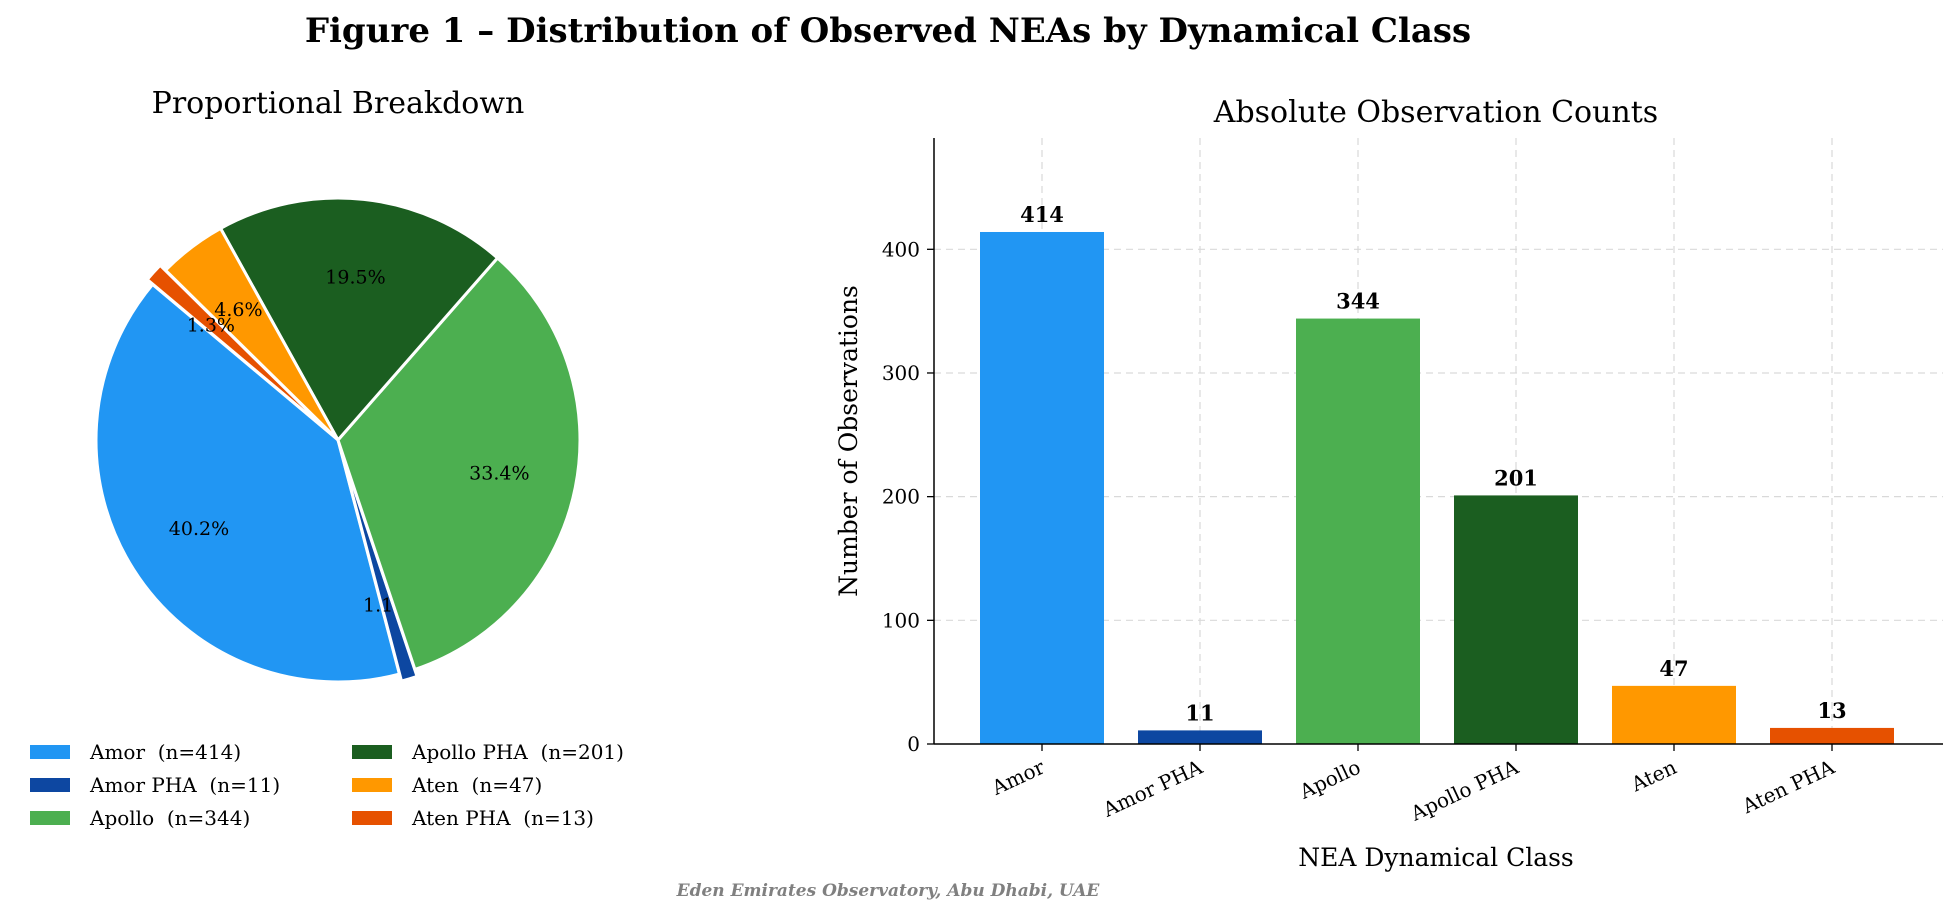  I want to click on bar-aten-pha, so click(1832, 735).